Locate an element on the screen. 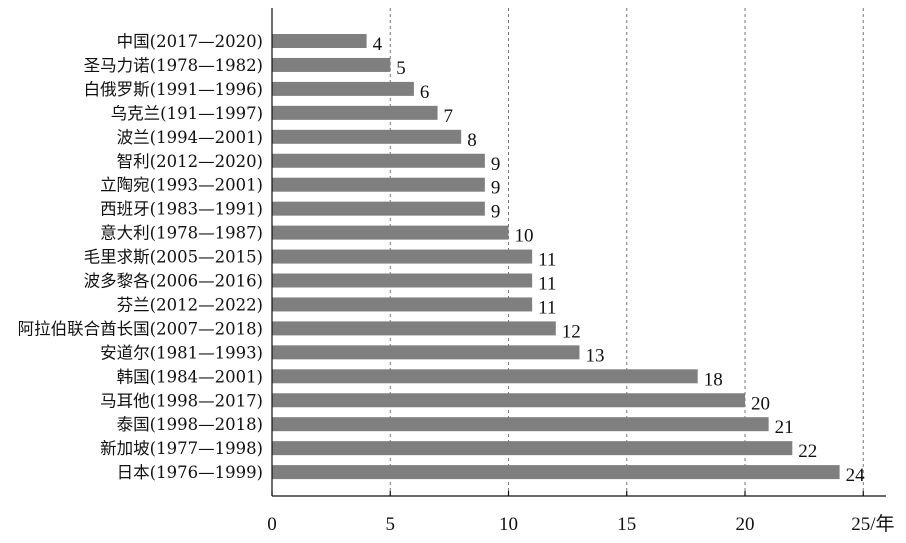 Image resolution: width=906 pixels, height=543 pixels. category-label: 白俄罗斯(1991—1996) is located at coordinates (173, 89).